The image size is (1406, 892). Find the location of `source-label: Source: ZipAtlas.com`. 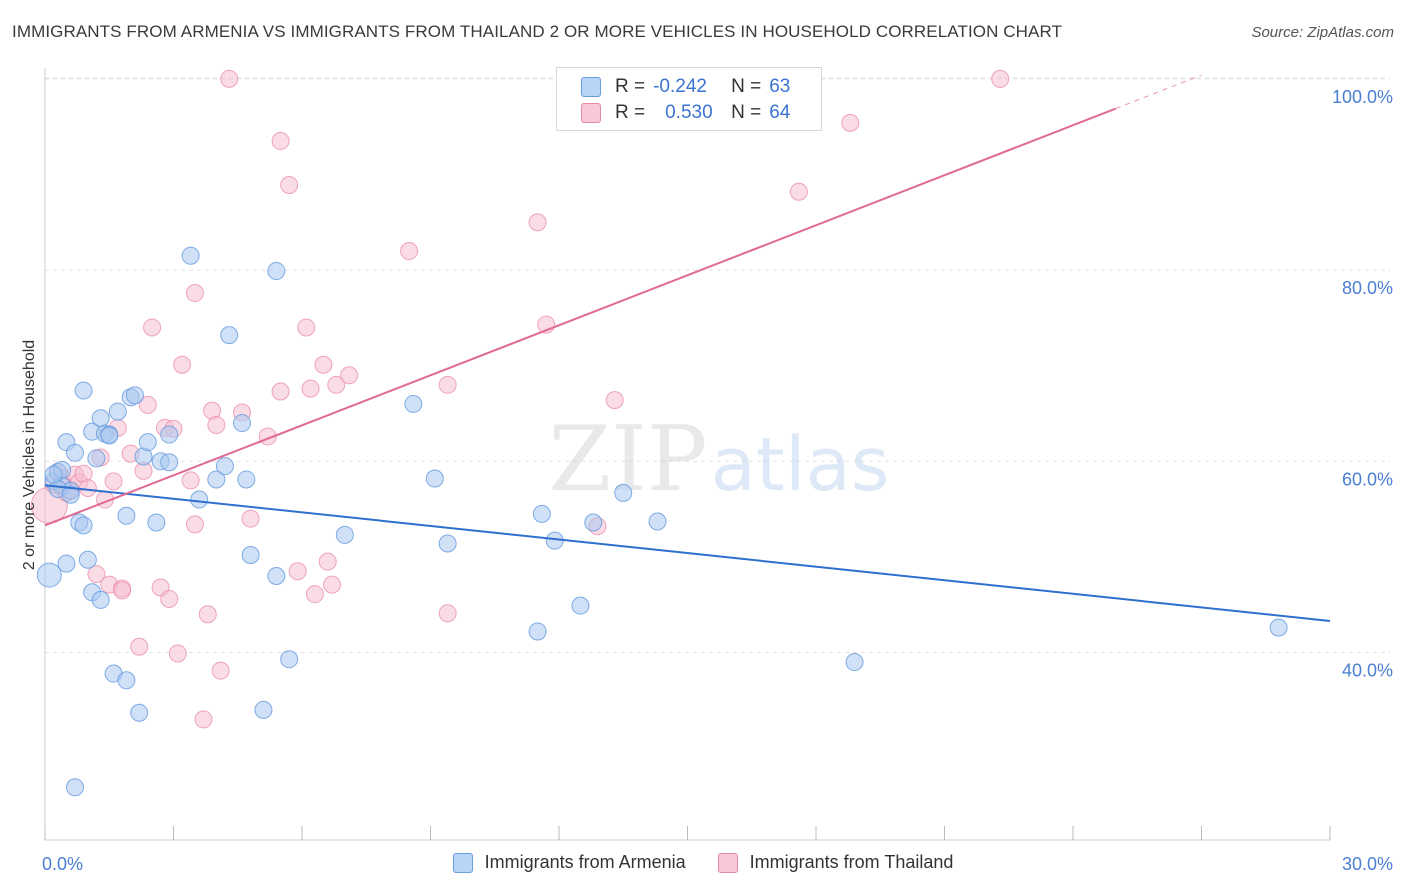

source-label: Source: ZipAtlas.com is located at coordinates (1322, 32).